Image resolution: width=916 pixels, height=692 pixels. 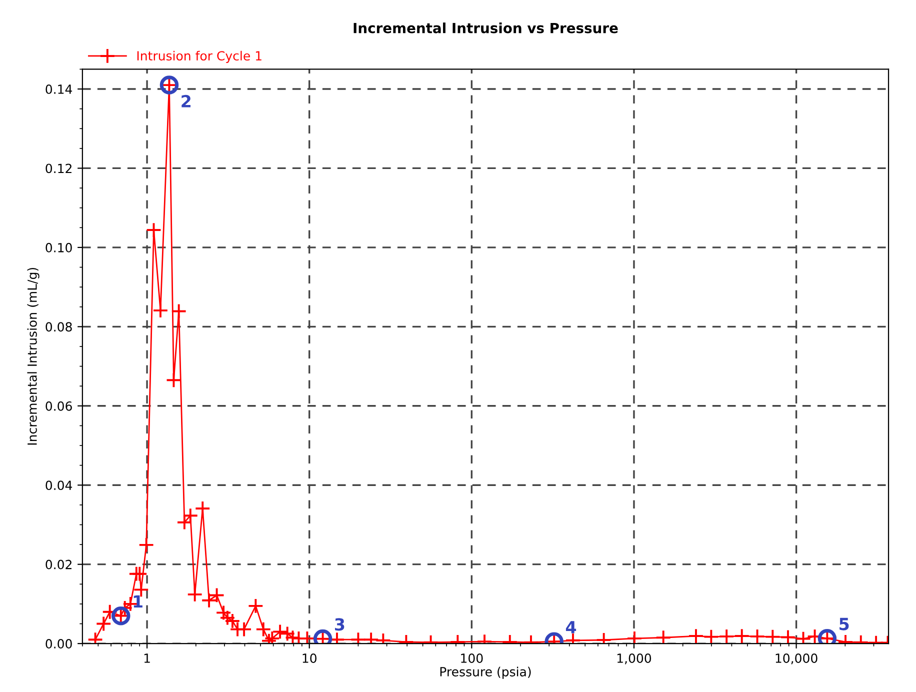 What do you see at coordinates (138, 601) in the screenshot?
I see `annotation: 1` at bounding box center [138, 601].